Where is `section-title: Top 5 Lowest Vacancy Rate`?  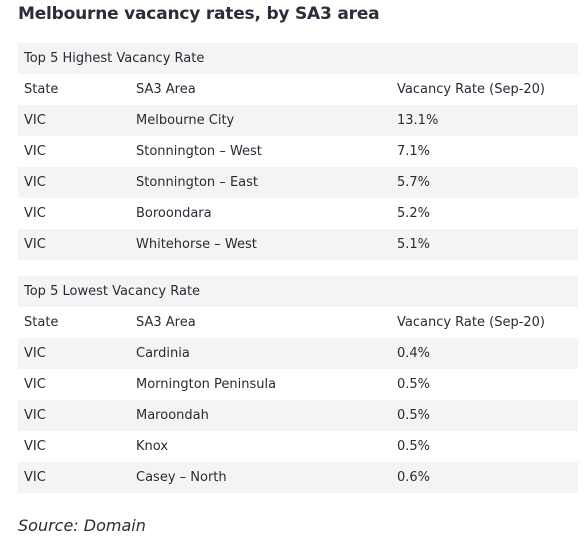 section-title: Top 5 Lowest Vacancy Rate is located at coordinates (112, 291).